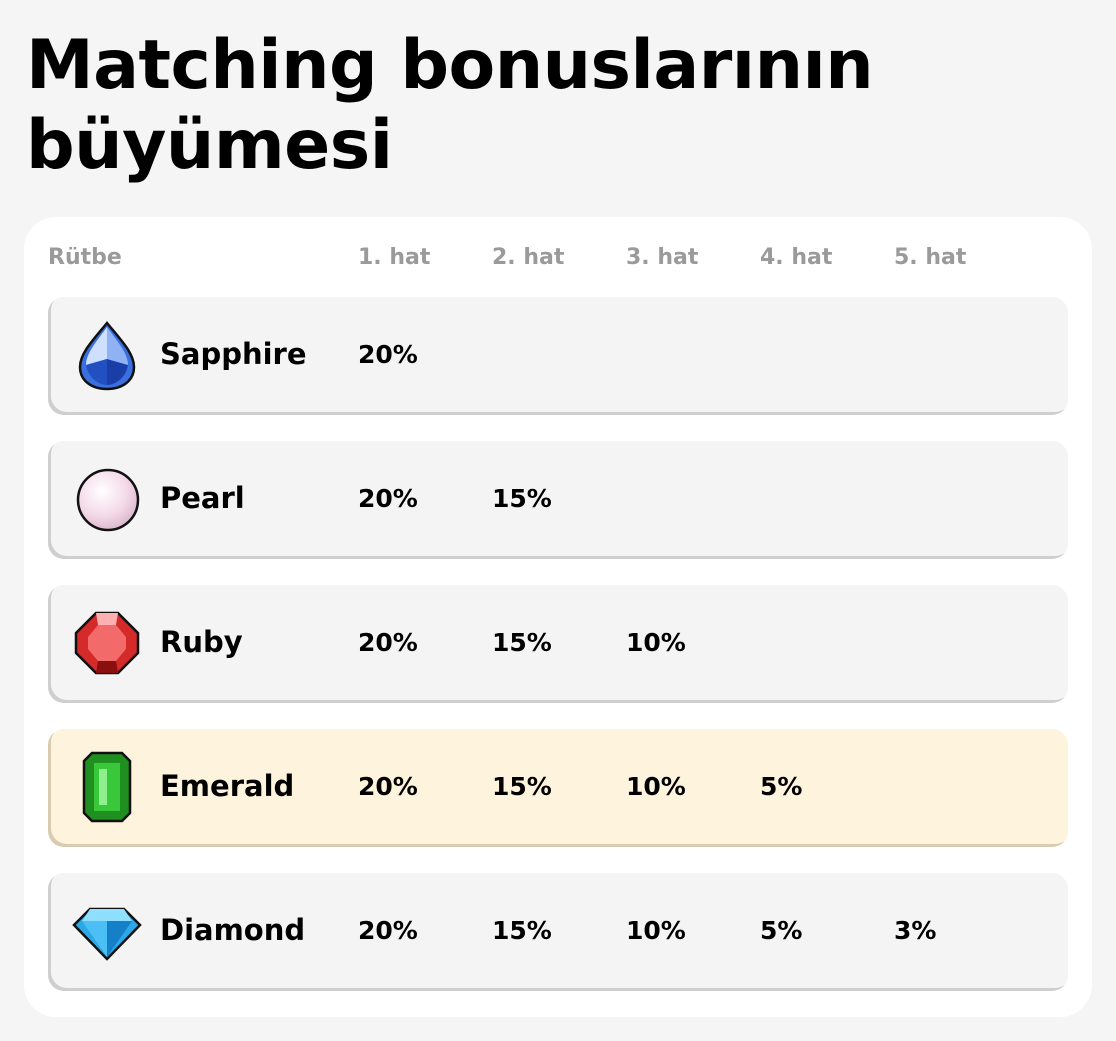 The image size is (1116, 1041). I want to click on table-row-emerald: Emerald 20% 15% 10% 5%, so click(558, 788).